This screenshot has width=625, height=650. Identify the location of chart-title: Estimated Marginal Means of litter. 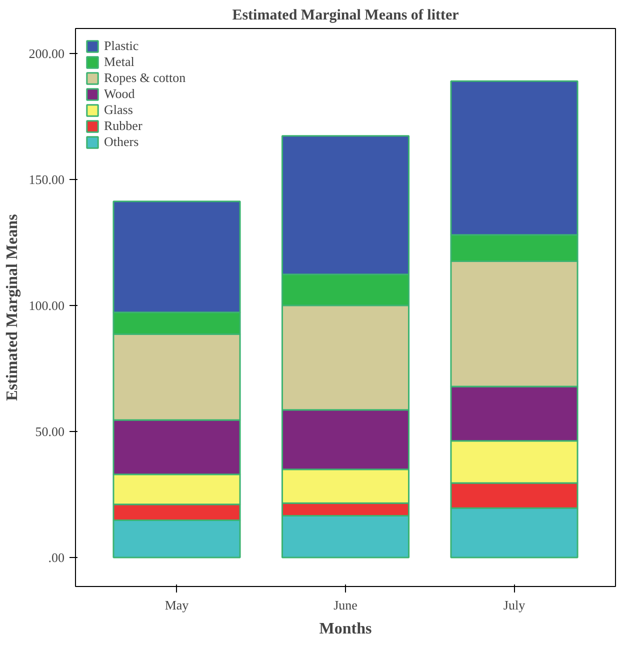
(346, 16).